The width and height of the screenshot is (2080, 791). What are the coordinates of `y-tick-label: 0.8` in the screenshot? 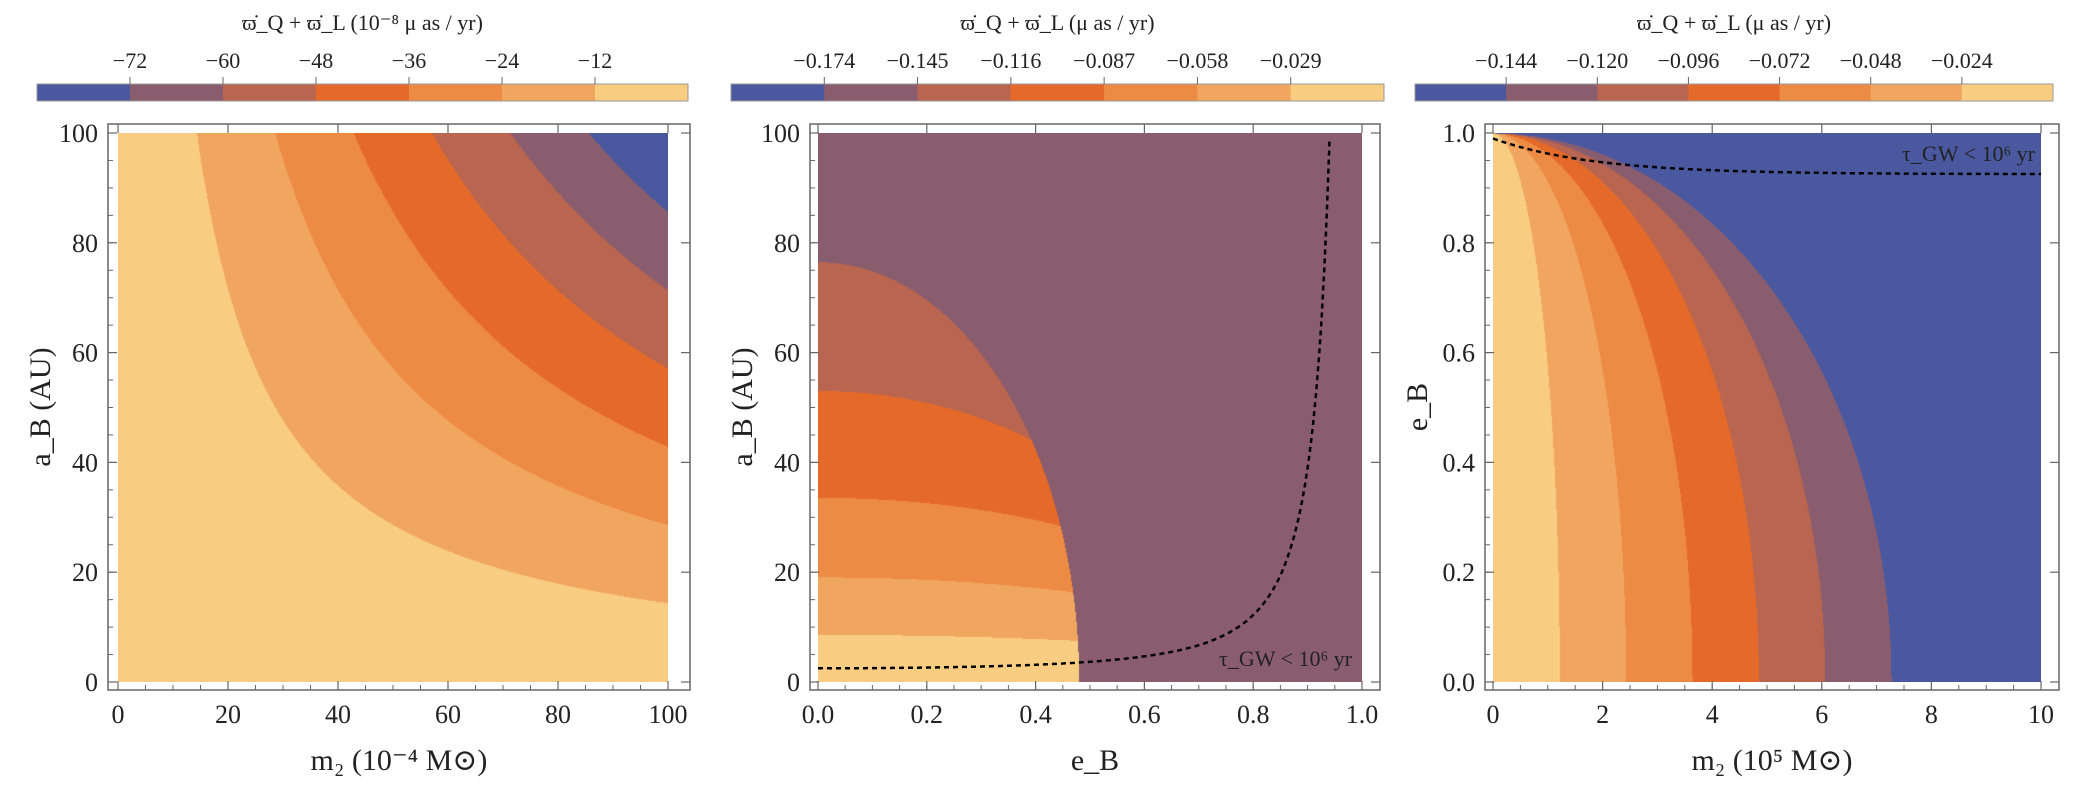 It's located at (1459, 243).